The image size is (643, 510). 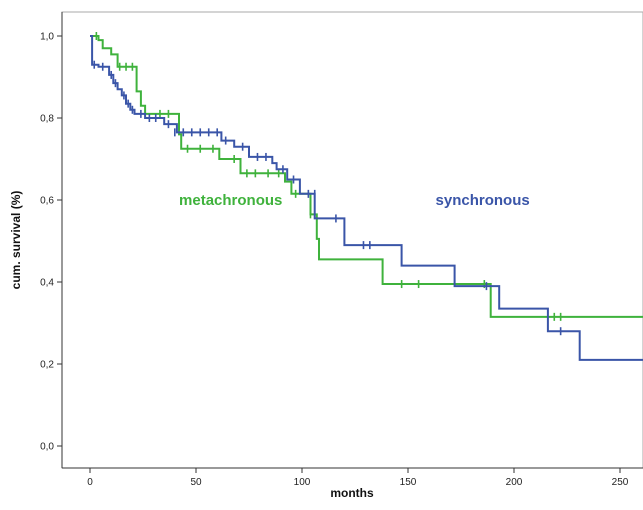 I want to click on x-tick-label: 100, so click(x=302, y=482).